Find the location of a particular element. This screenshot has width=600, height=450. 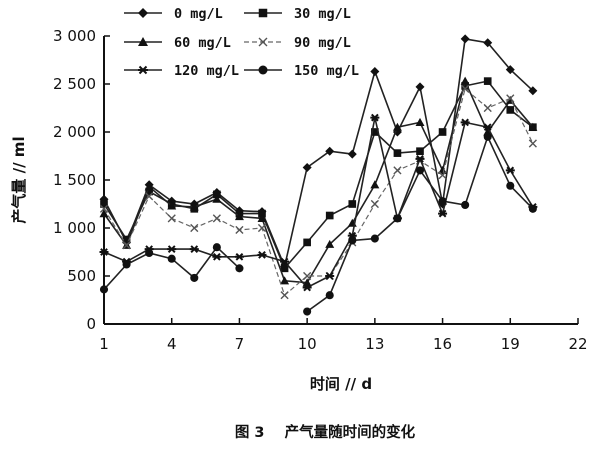

legend-item: 60 mg/L is located at coordinates (177, 43).